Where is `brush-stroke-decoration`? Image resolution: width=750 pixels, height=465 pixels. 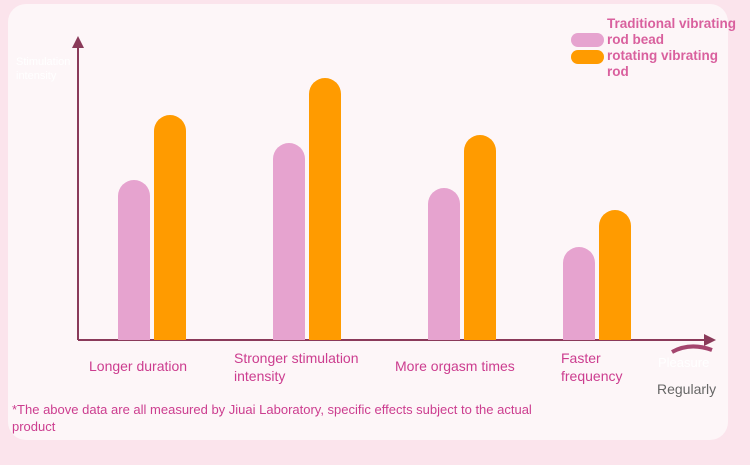
brush-stroke-decoration is located at coordinates (692, 349).